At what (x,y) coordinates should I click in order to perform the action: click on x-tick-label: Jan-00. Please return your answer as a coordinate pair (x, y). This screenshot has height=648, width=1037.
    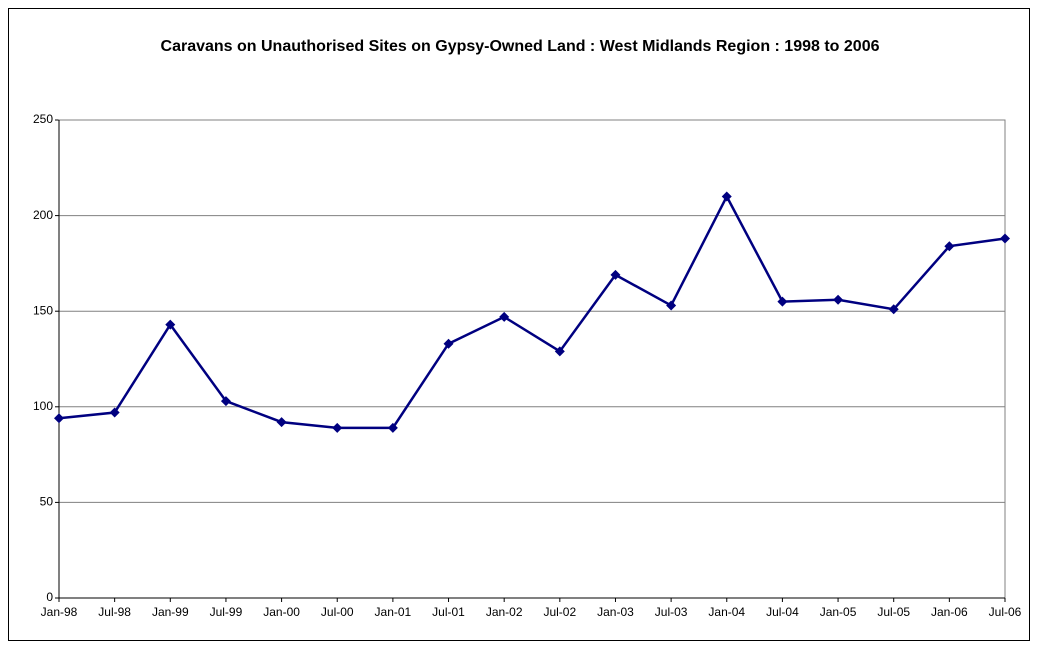
    Looking at the image, I should click on (281, 612).